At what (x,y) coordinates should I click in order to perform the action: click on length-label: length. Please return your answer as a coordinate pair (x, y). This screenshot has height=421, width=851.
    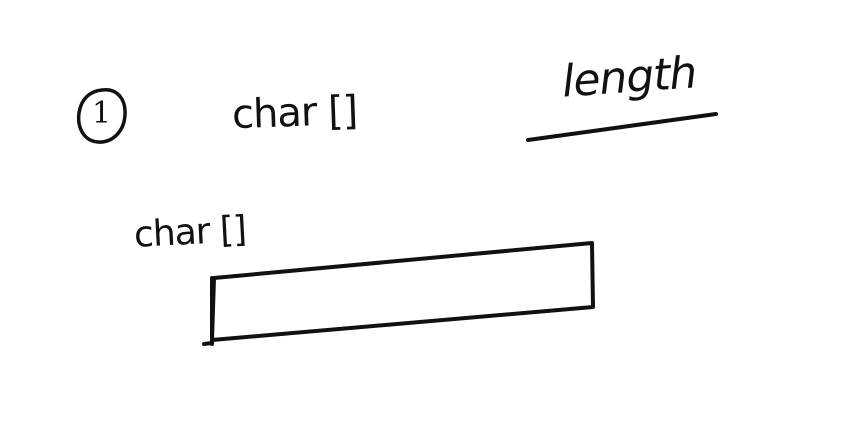
    Looking at the image, I should click on (629, 77).